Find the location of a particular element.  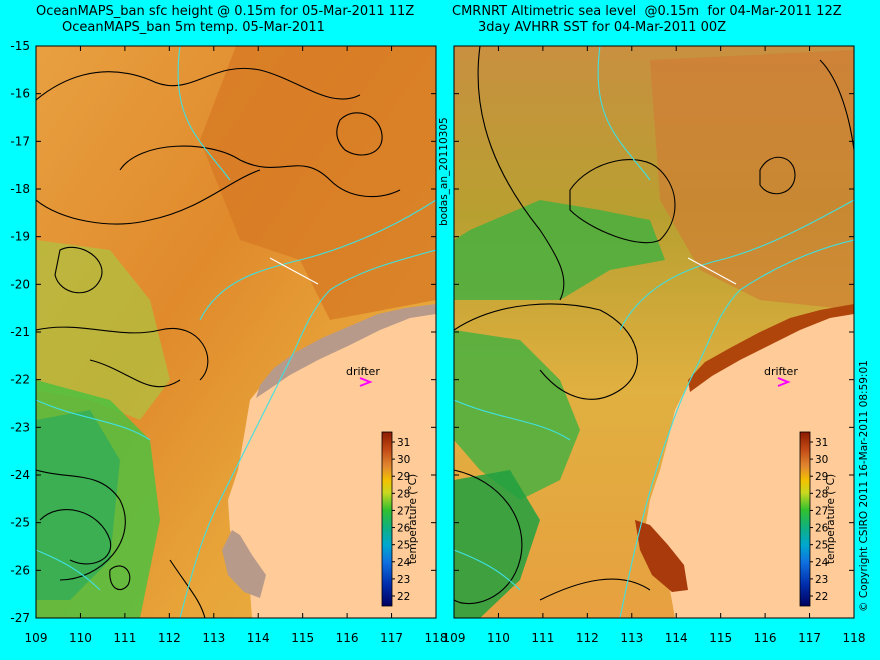

lat-tick-label: -16 is located at coordinates (20, 94).